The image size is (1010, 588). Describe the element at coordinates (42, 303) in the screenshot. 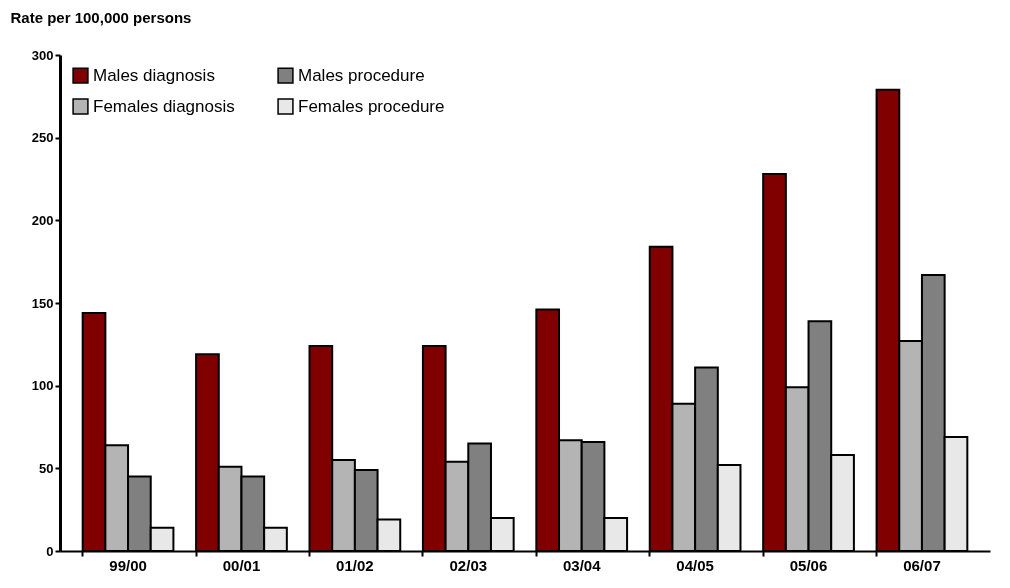

I see `y-tick-label: 150` at that location.